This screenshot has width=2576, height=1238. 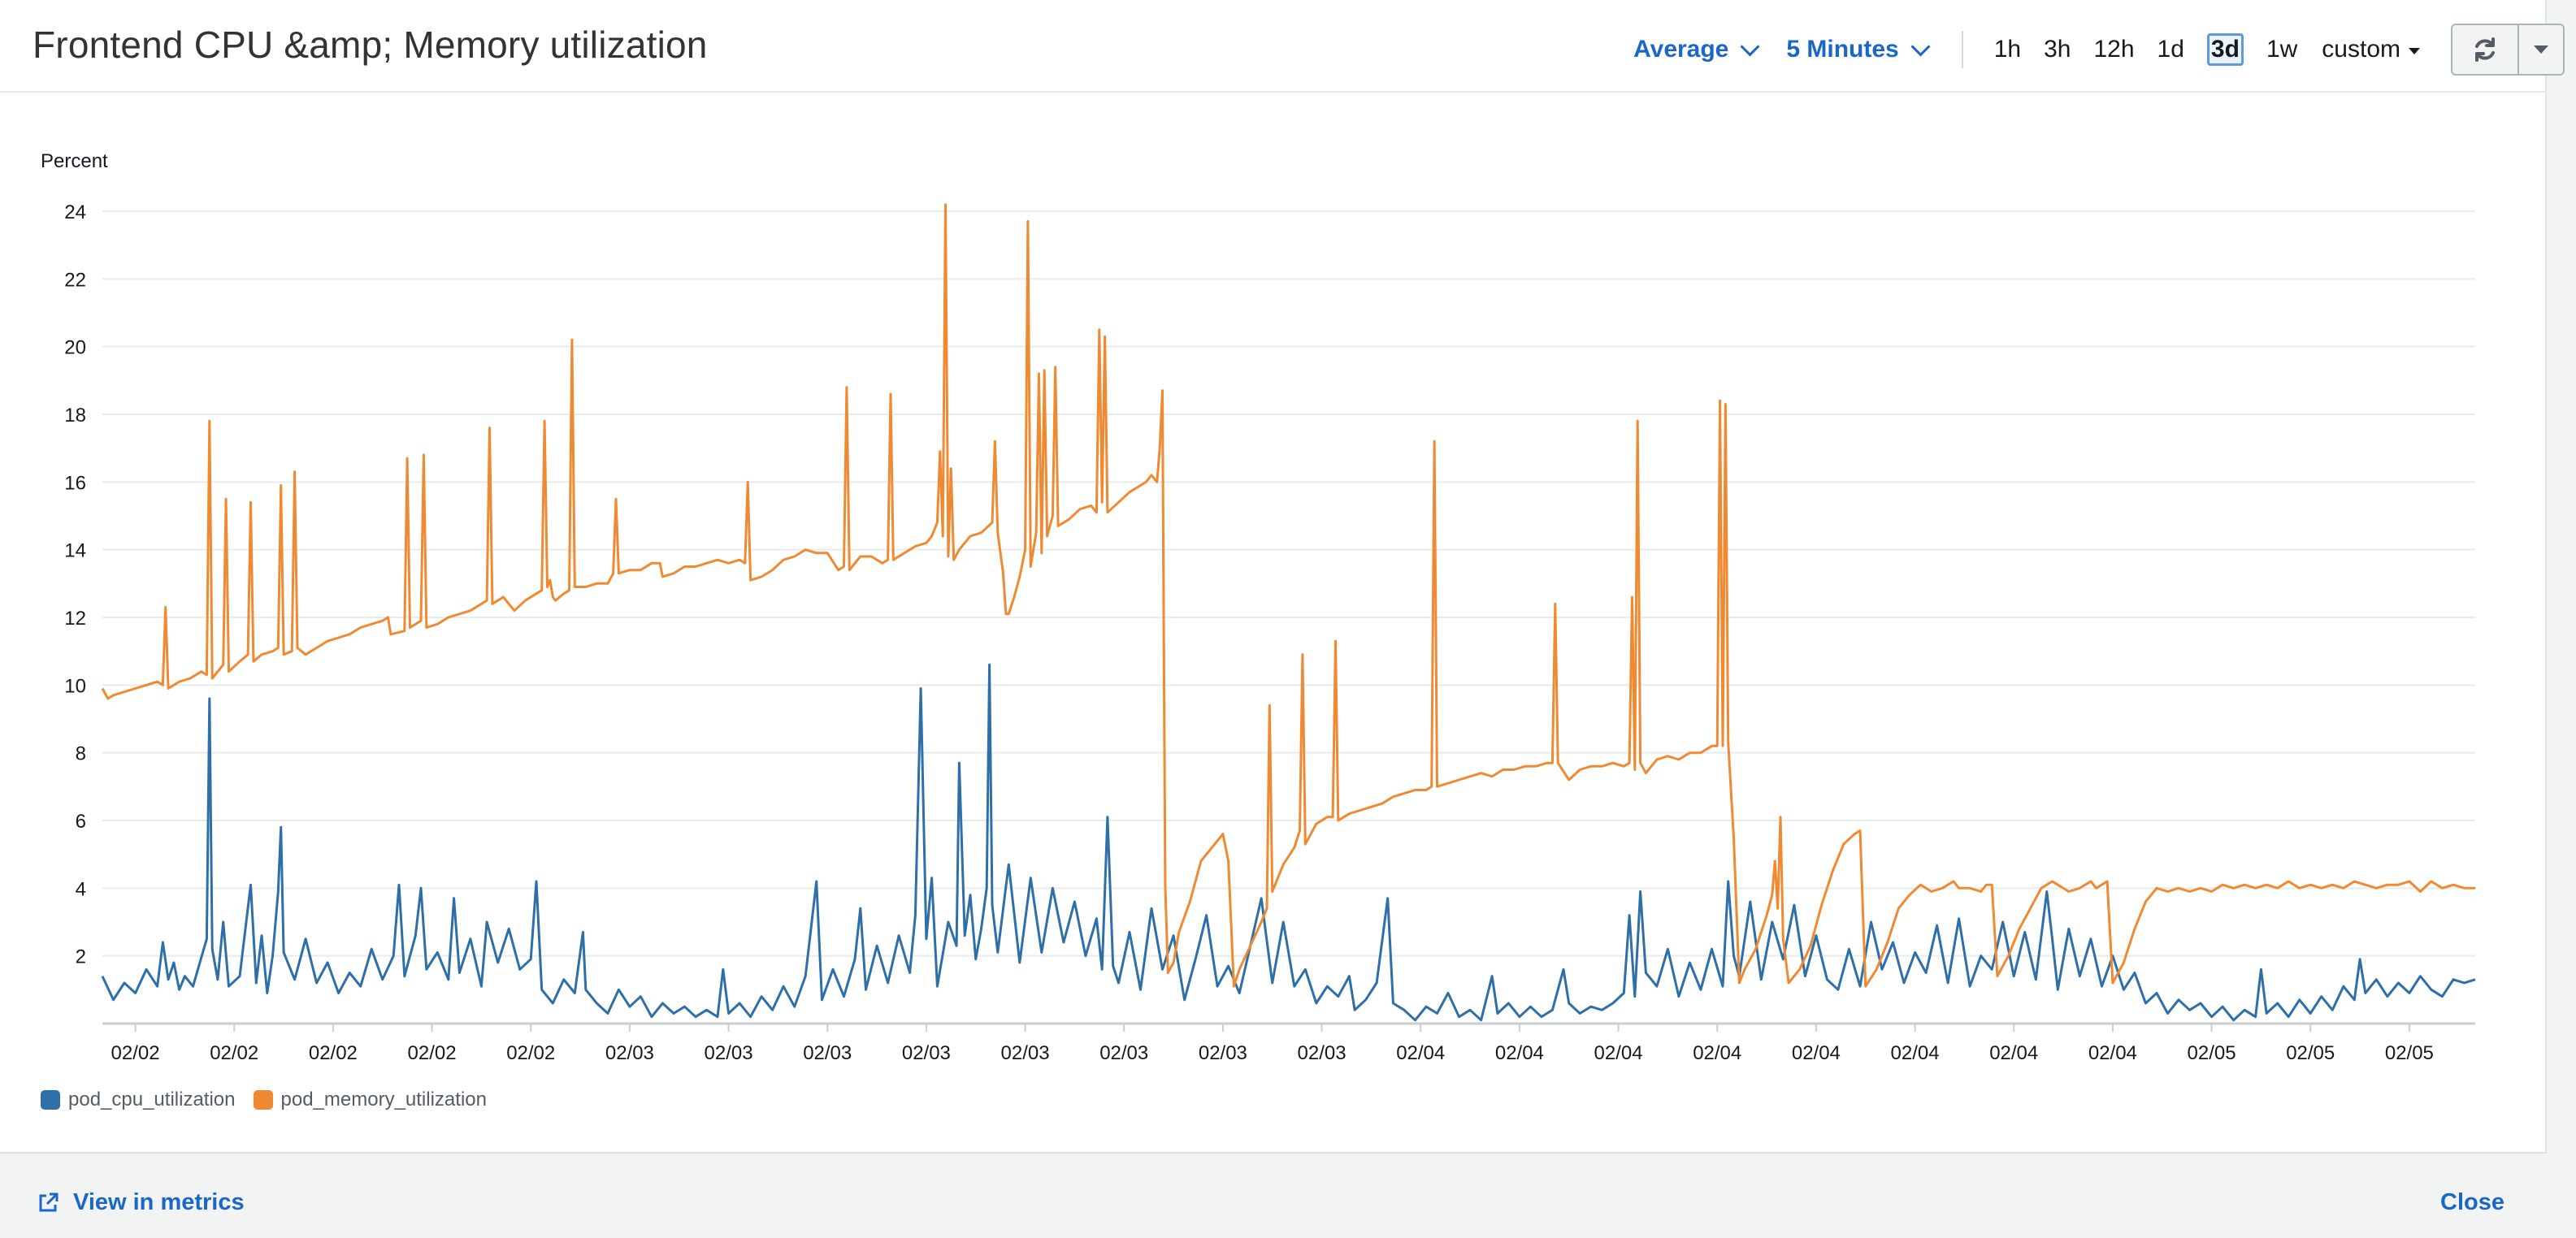 I want to click on legend-label-cpu: pod_cpu_utilization, so click(x=152, y=1100).